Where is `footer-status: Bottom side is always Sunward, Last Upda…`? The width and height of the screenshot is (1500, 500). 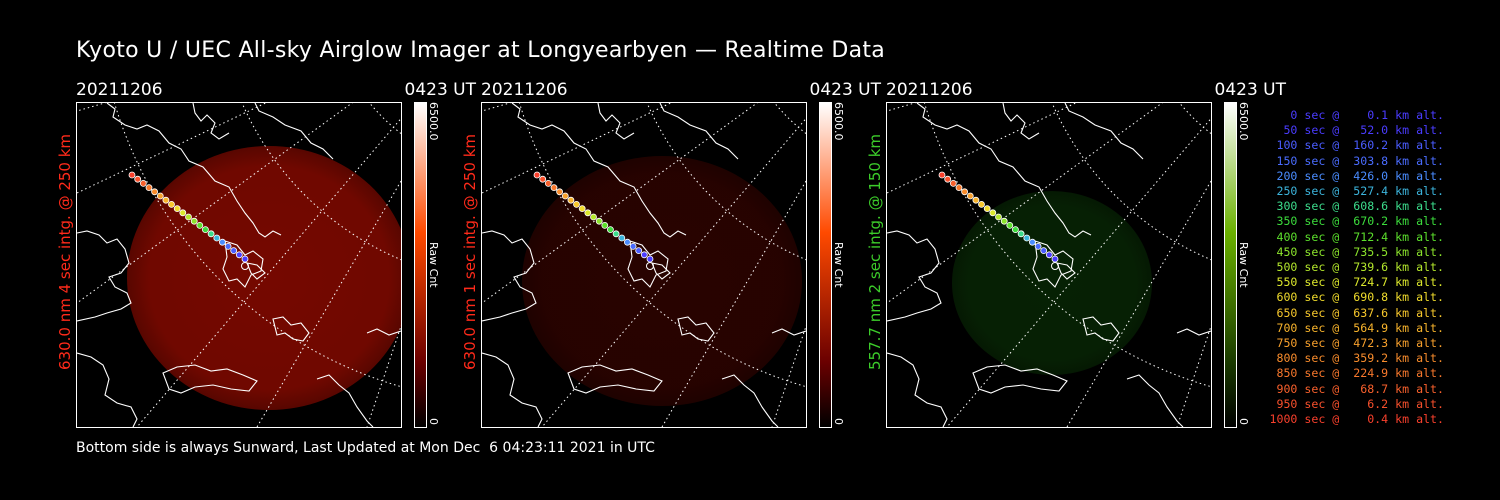
footer-status: Bottom side is always Sunward, Last Upda… is located at coordinates (365, 448).